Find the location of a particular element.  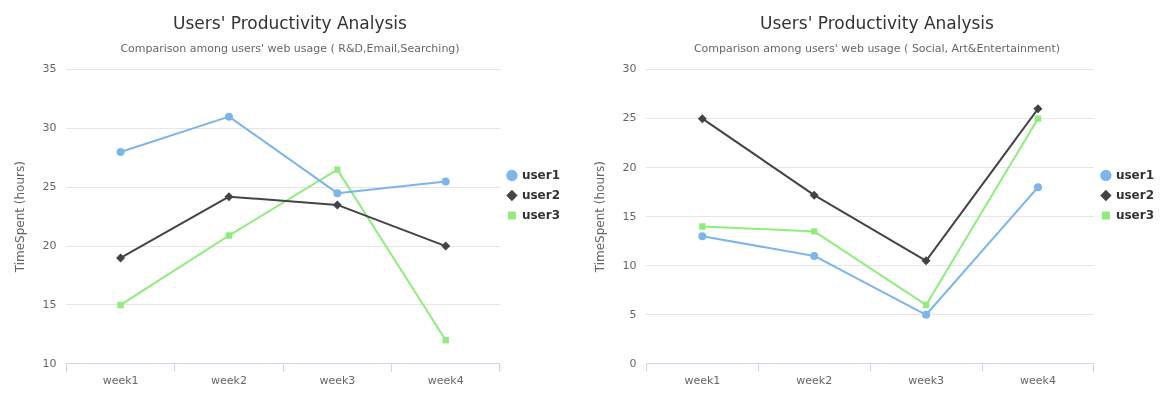

y-tick-label: 5 is located at coordinates (633, 314).